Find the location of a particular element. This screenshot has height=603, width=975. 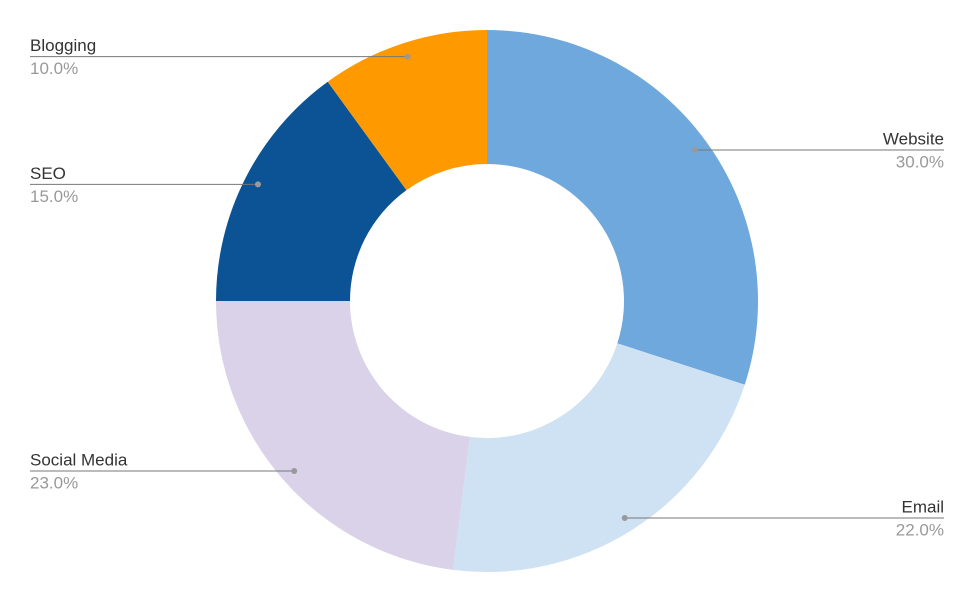

value-label: 23.0% is located at coordinates (54, 482).